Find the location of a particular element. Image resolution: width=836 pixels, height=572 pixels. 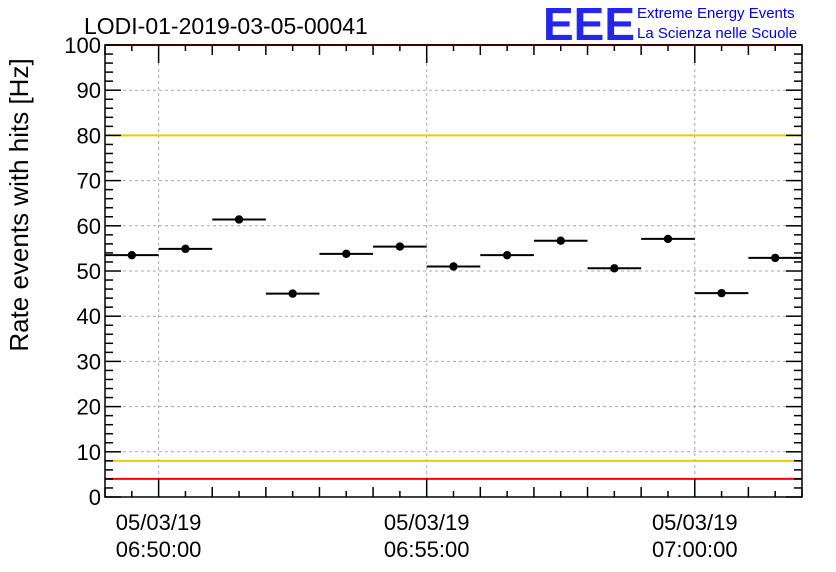

logo-line2: La Scienza nelle Scuole is located at coordinates (717, 33).